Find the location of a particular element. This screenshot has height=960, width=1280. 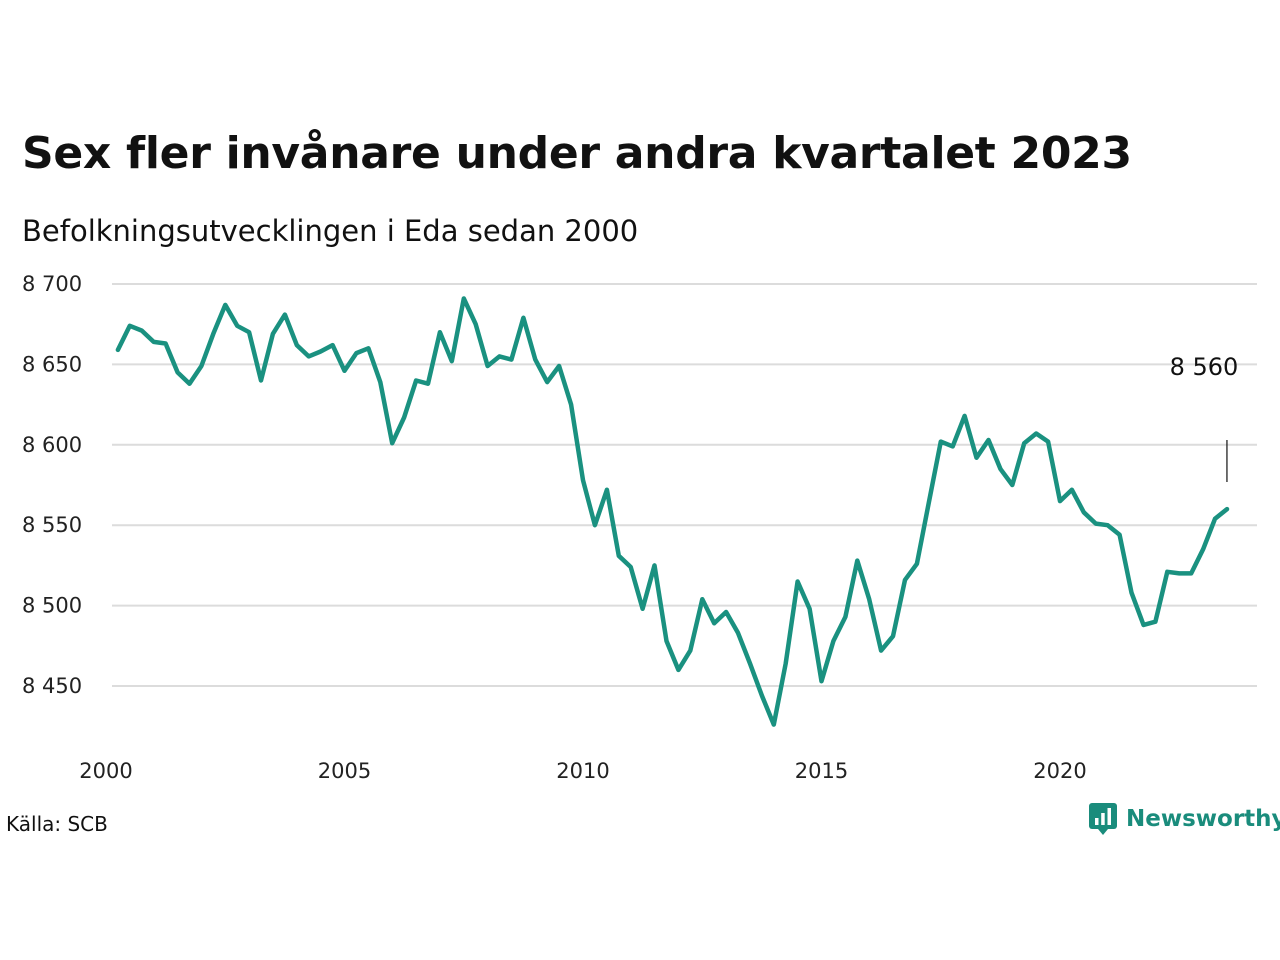

last-value-label: 8 560 is located at coordinates (1204, 367).